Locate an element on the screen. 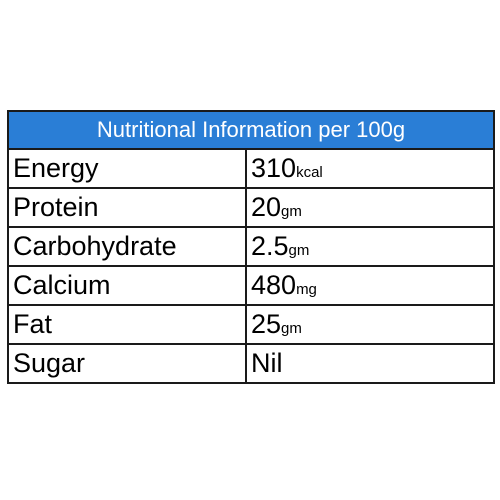 The height and width of the screenshot is (500, 500). nutrient-amount: 2.5gm is located at coordinates (370, 246).